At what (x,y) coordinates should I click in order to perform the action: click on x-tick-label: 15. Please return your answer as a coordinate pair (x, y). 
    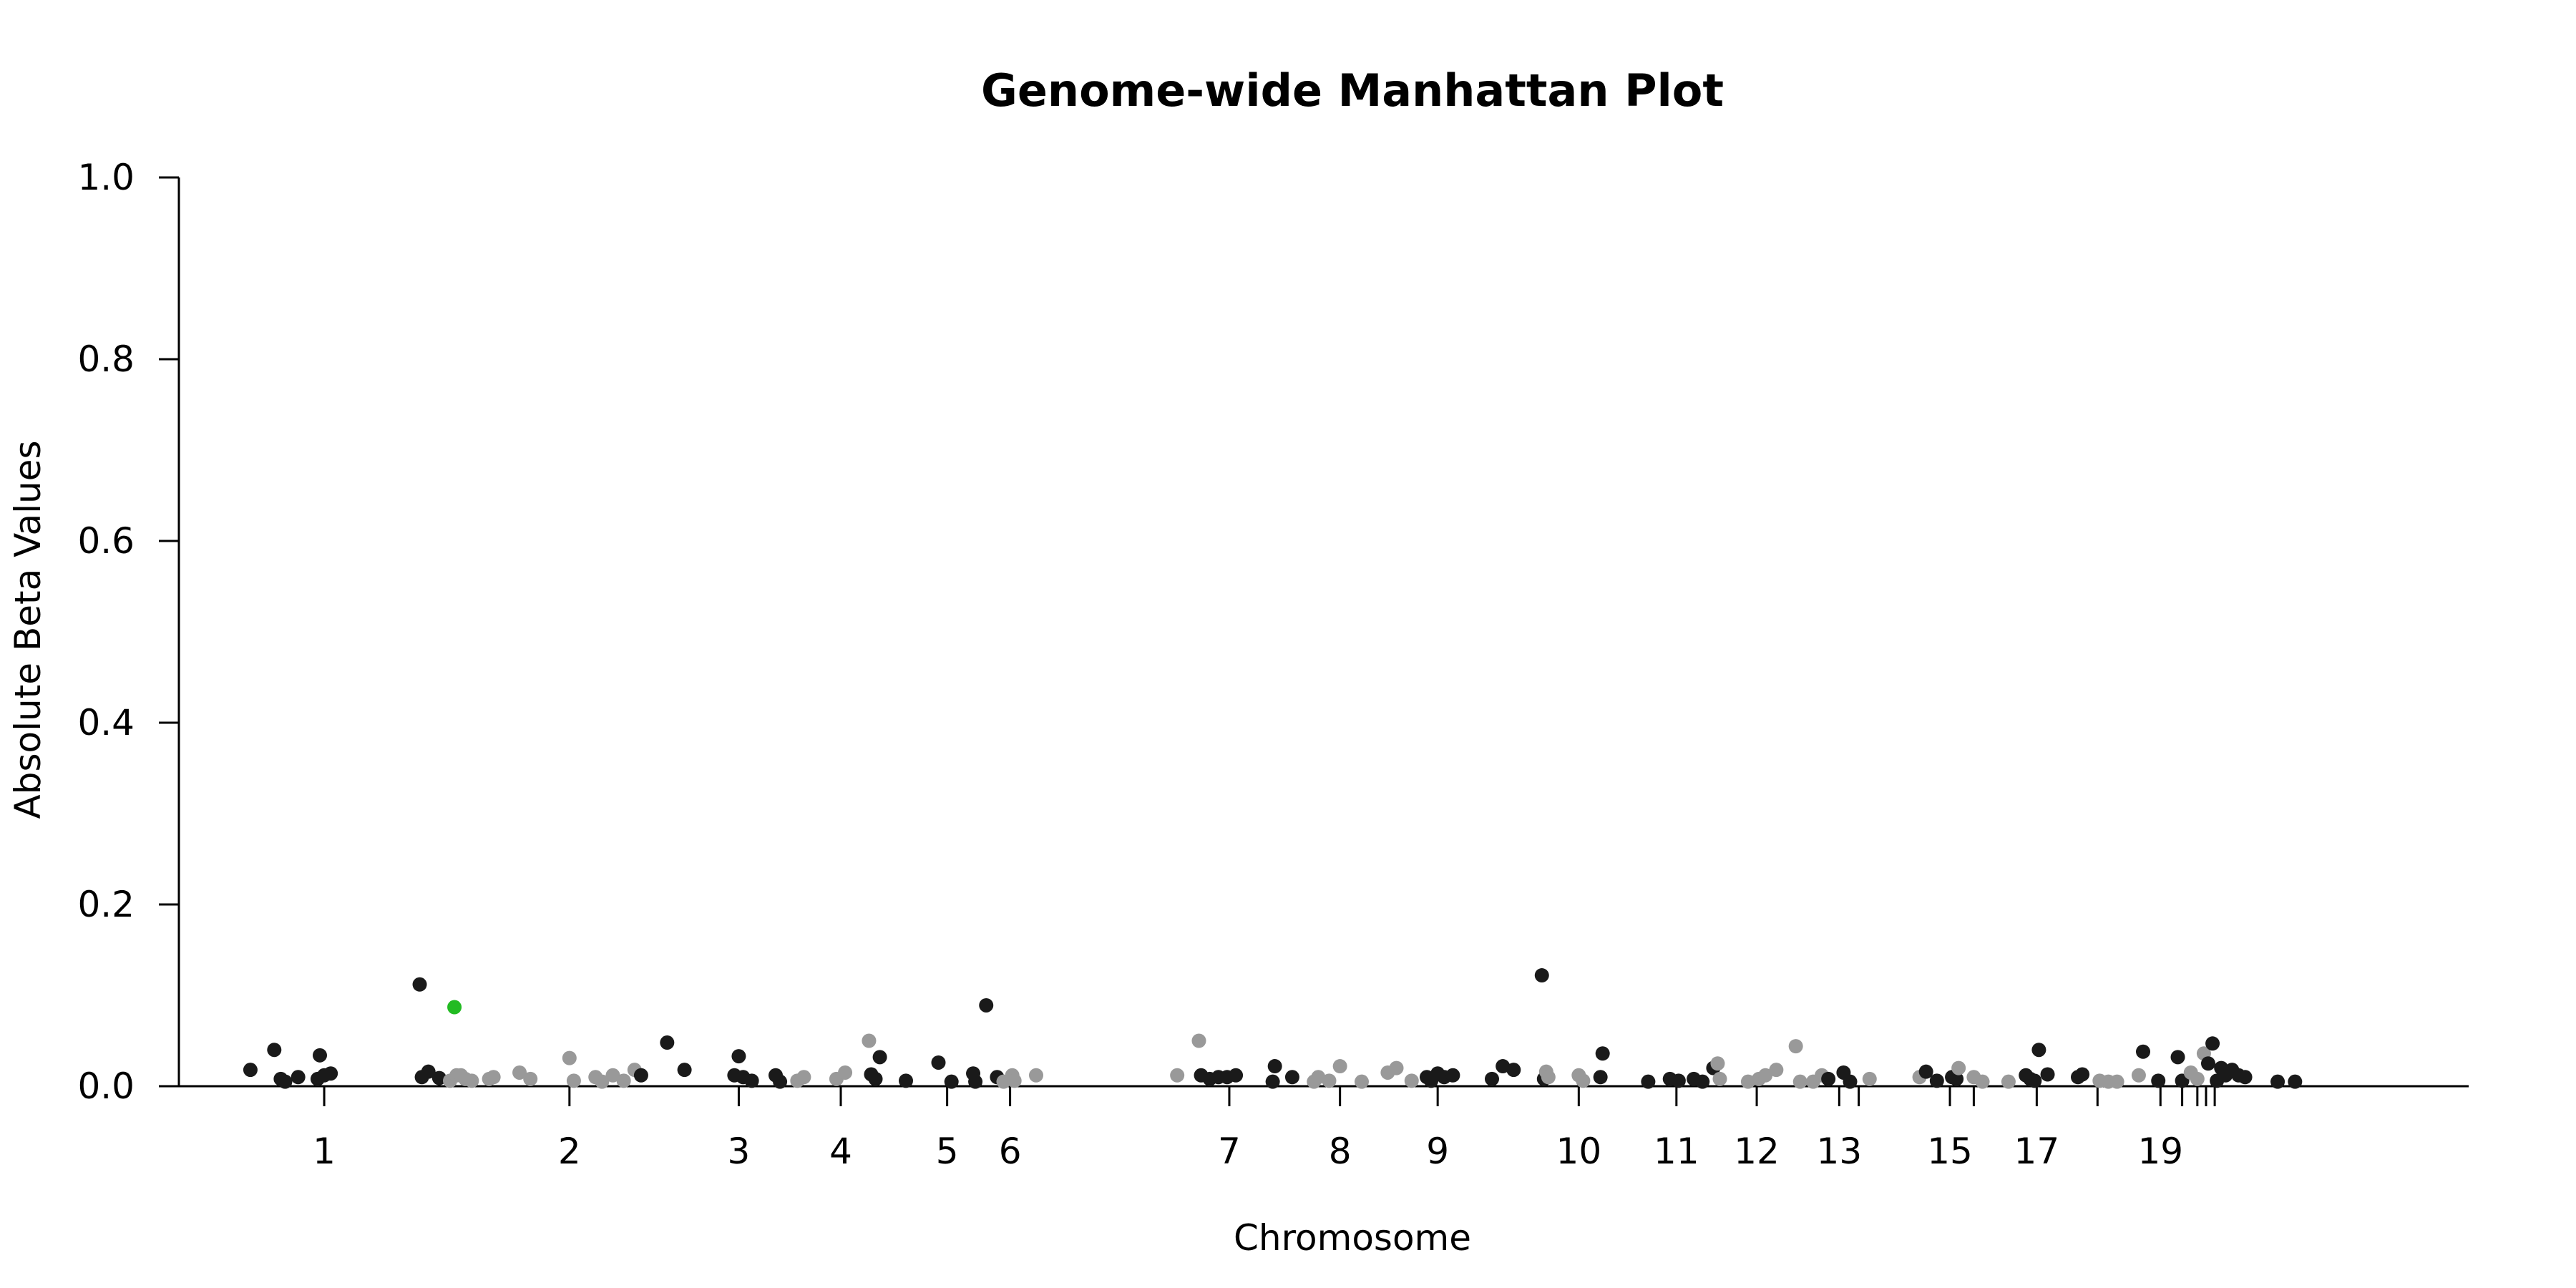
    Looking at the image, I should click on (1950, 1151).